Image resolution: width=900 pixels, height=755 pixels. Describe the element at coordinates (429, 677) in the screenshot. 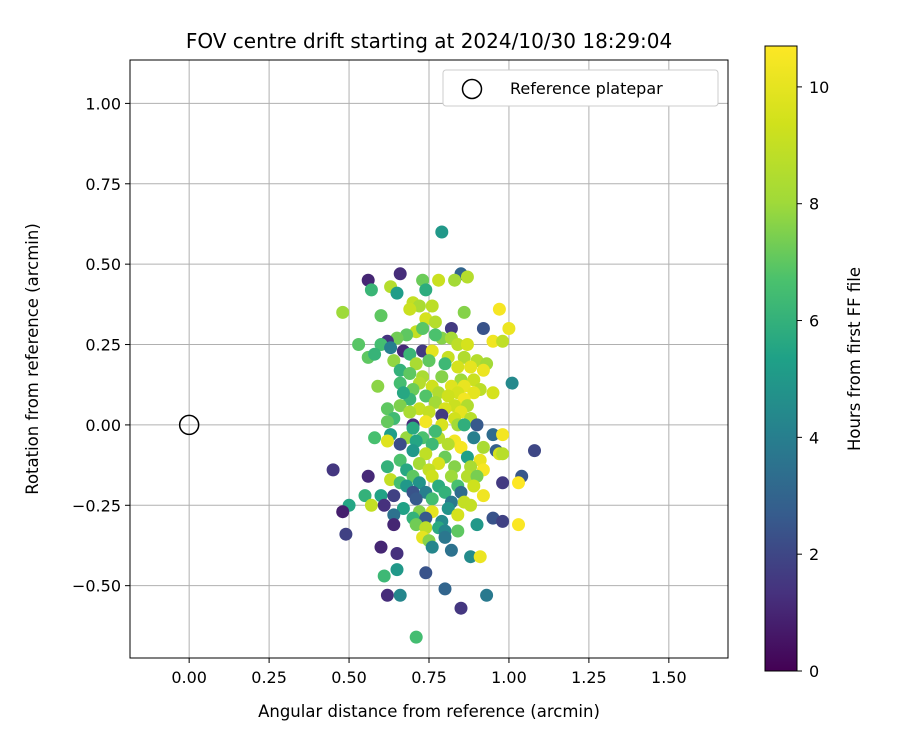

I see `x-tick-label: 0.75` at that location.